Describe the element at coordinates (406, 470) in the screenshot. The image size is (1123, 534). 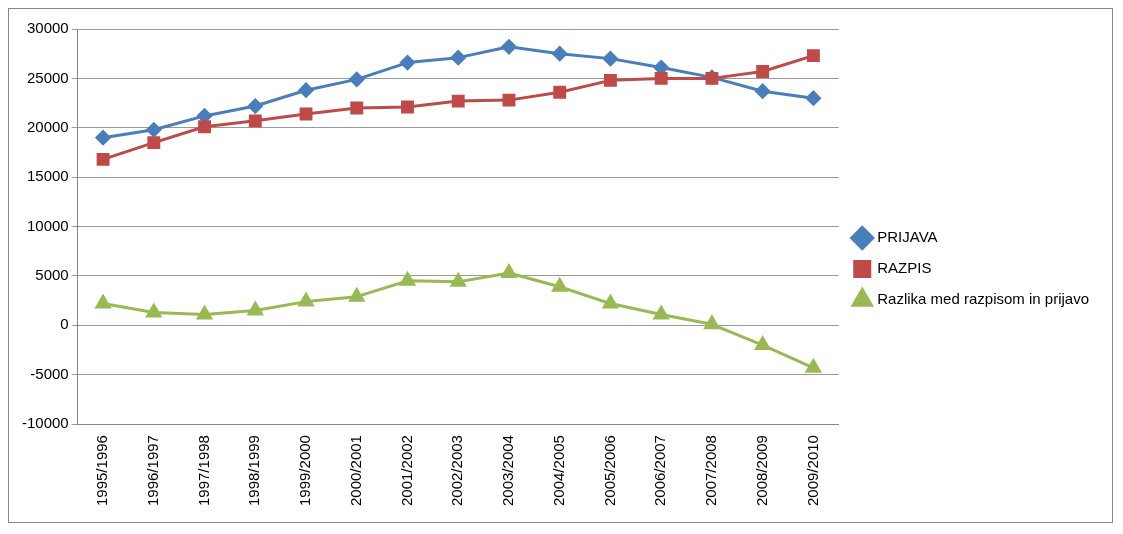
I see `x-tick-label: 2001/2002` at that location.